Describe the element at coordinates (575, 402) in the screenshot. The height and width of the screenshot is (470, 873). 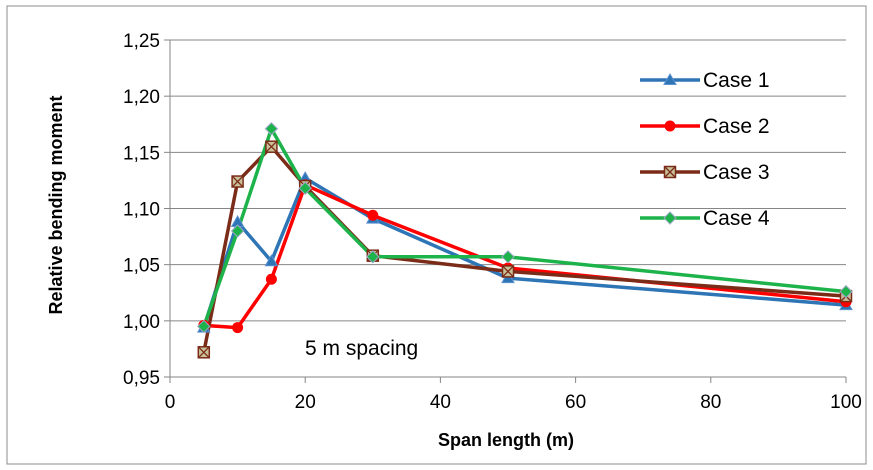
I see `x-tick-label: 60` at that location.